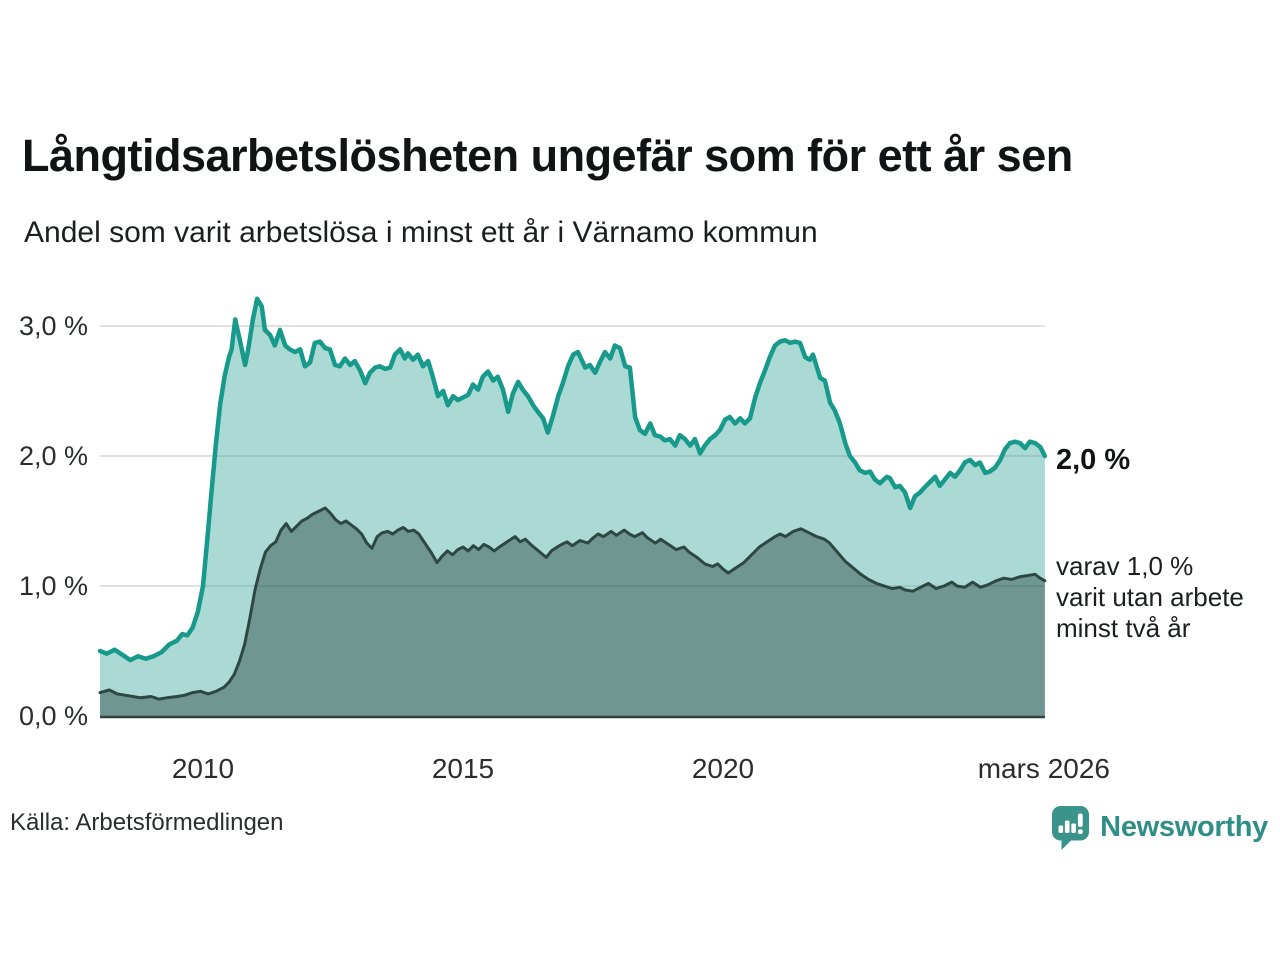 The height and width of the screenshot is (960, 1280). What do you see at coordinates (53, 456) in the screenshot?
I see `y-axis-tick-label: 2,0 %` at bounding box center [53, 456].